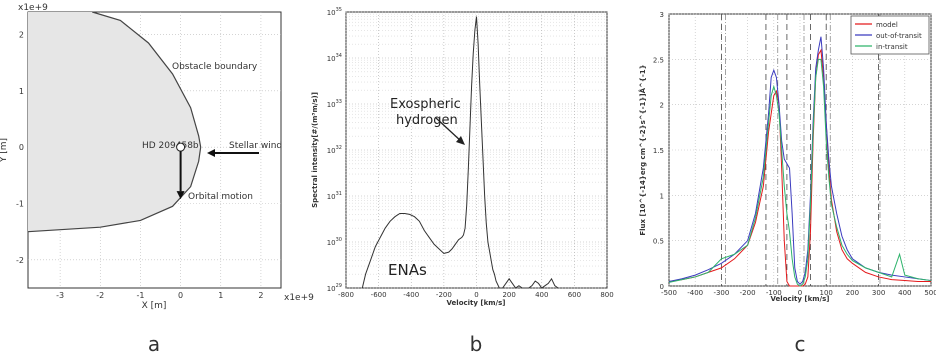  I want to click on y-tick-label: 0.5, so click(658, 242).